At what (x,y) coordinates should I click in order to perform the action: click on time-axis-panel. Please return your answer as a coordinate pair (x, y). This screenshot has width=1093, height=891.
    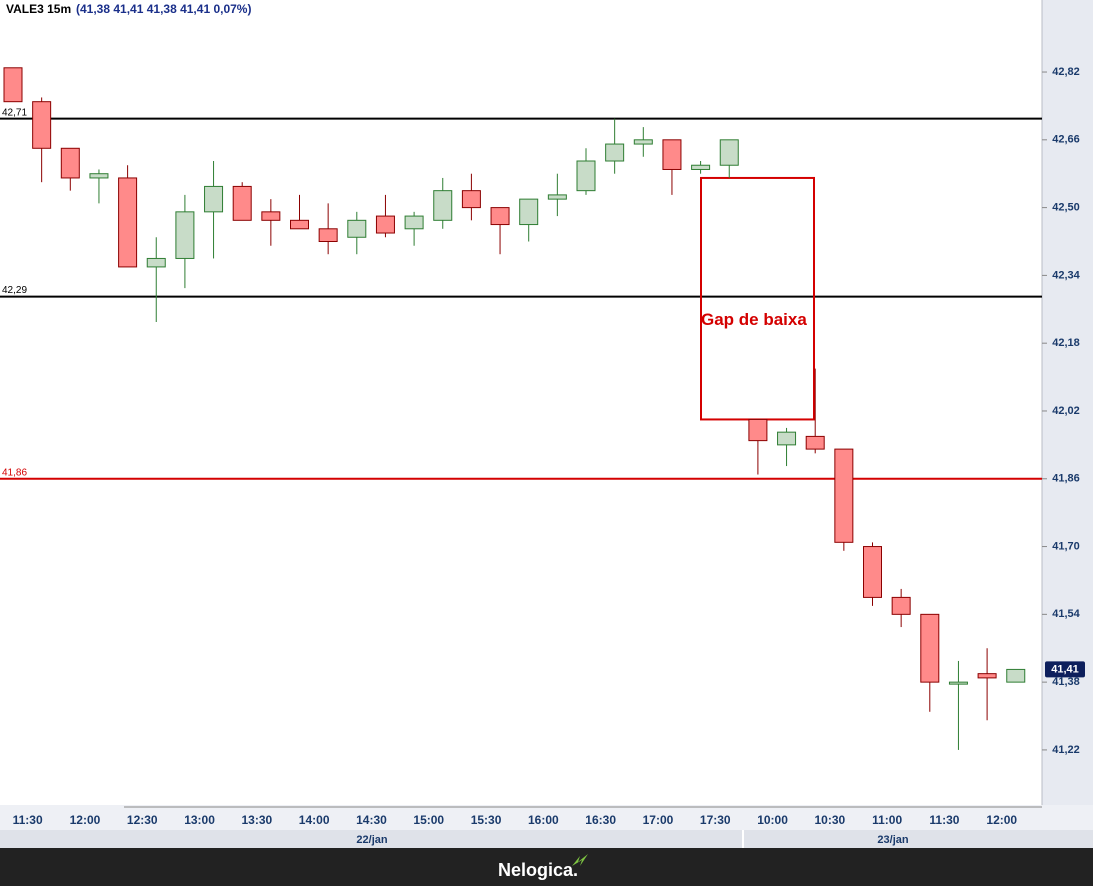
    Looking at the image, I should click on (546, 817).